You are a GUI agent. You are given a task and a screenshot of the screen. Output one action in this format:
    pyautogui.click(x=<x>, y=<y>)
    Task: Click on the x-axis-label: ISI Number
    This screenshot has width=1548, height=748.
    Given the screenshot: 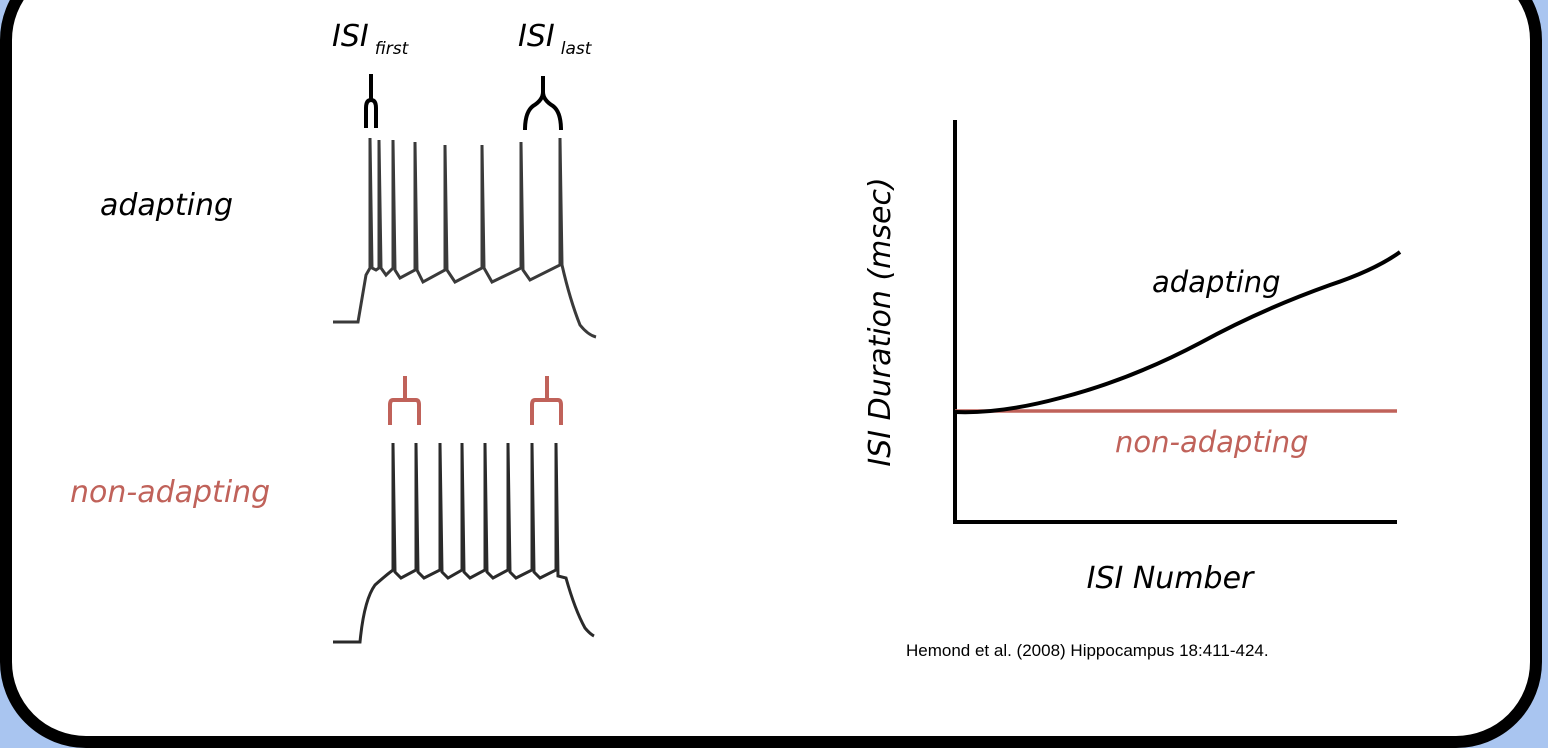 What is the action you would take?
    pyautogui.click(x=1171, y=578)
    